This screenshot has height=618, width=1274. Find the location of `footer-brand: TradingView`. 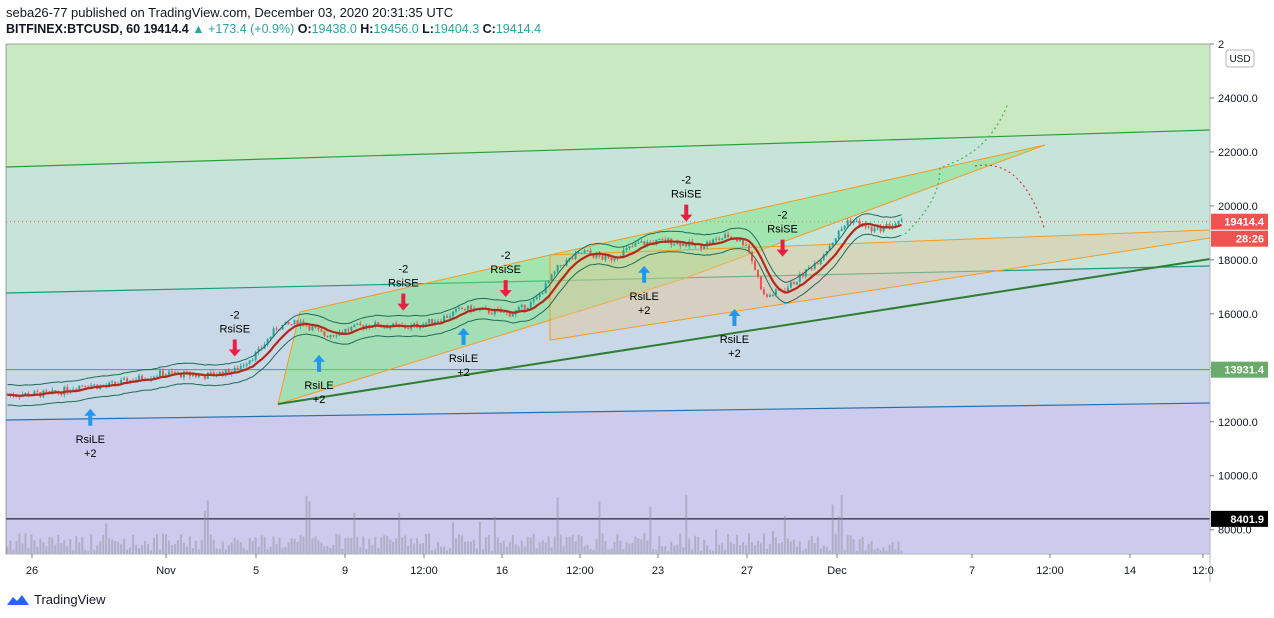

footer-brand: TradingView is located at coordinates (70, 599).